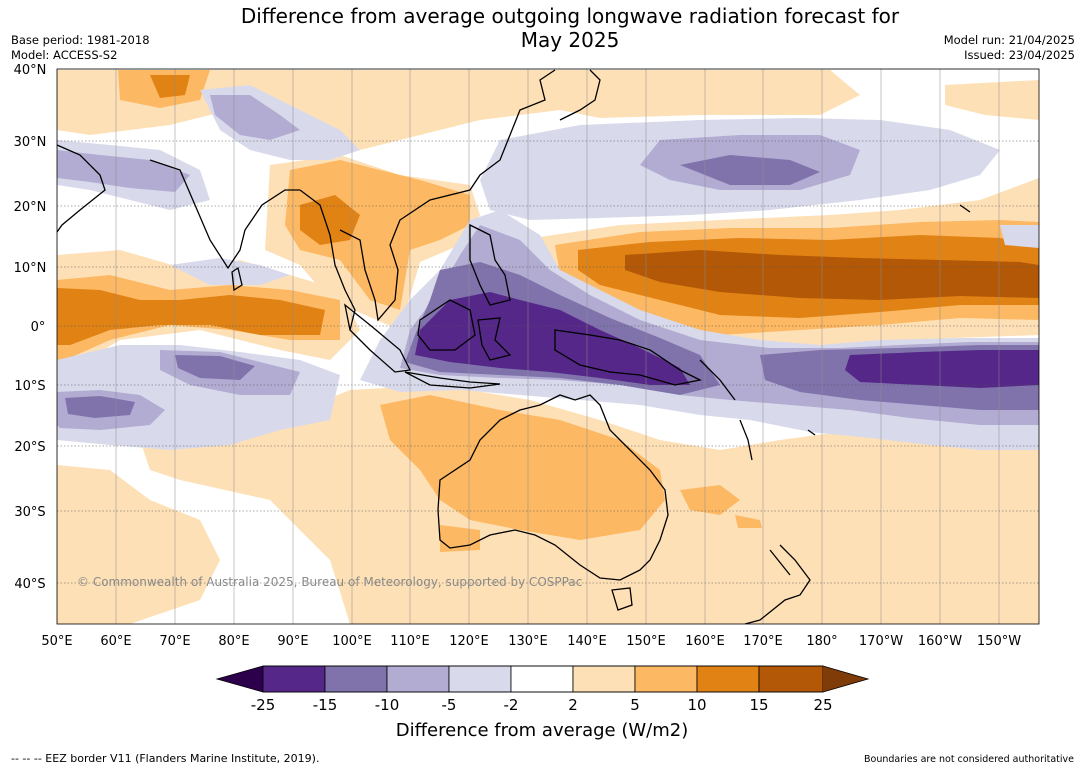 The height and width of the screenshot is (770, 1085). What do you see at coordinates (1009, 40) in the screenshot?
I see `model-run: Model run: 21/04/2025` at bounding box center [1009, 40].